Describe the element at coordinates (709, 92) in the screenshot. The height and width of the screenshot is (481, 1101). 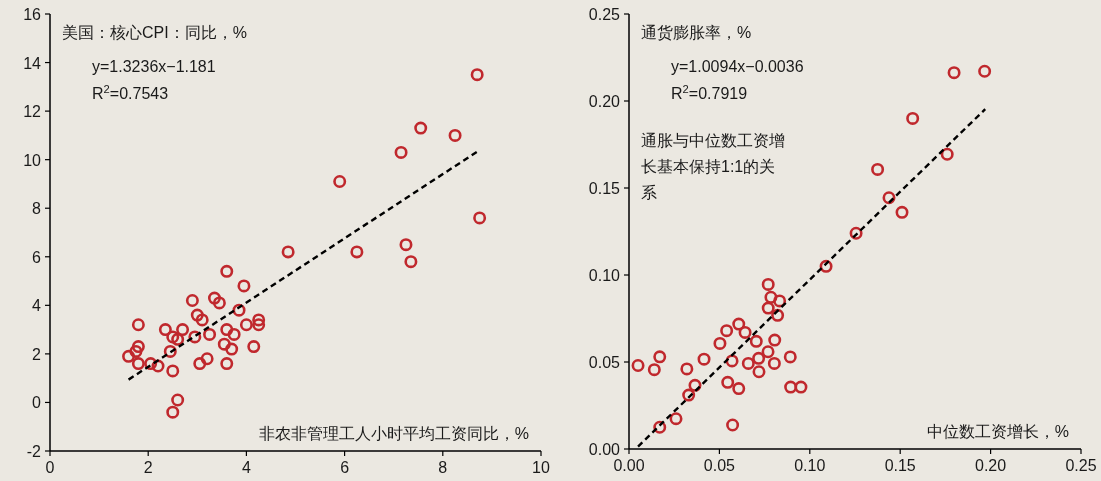
I see `annotation: R$^{2}$=0.7919` at that location.